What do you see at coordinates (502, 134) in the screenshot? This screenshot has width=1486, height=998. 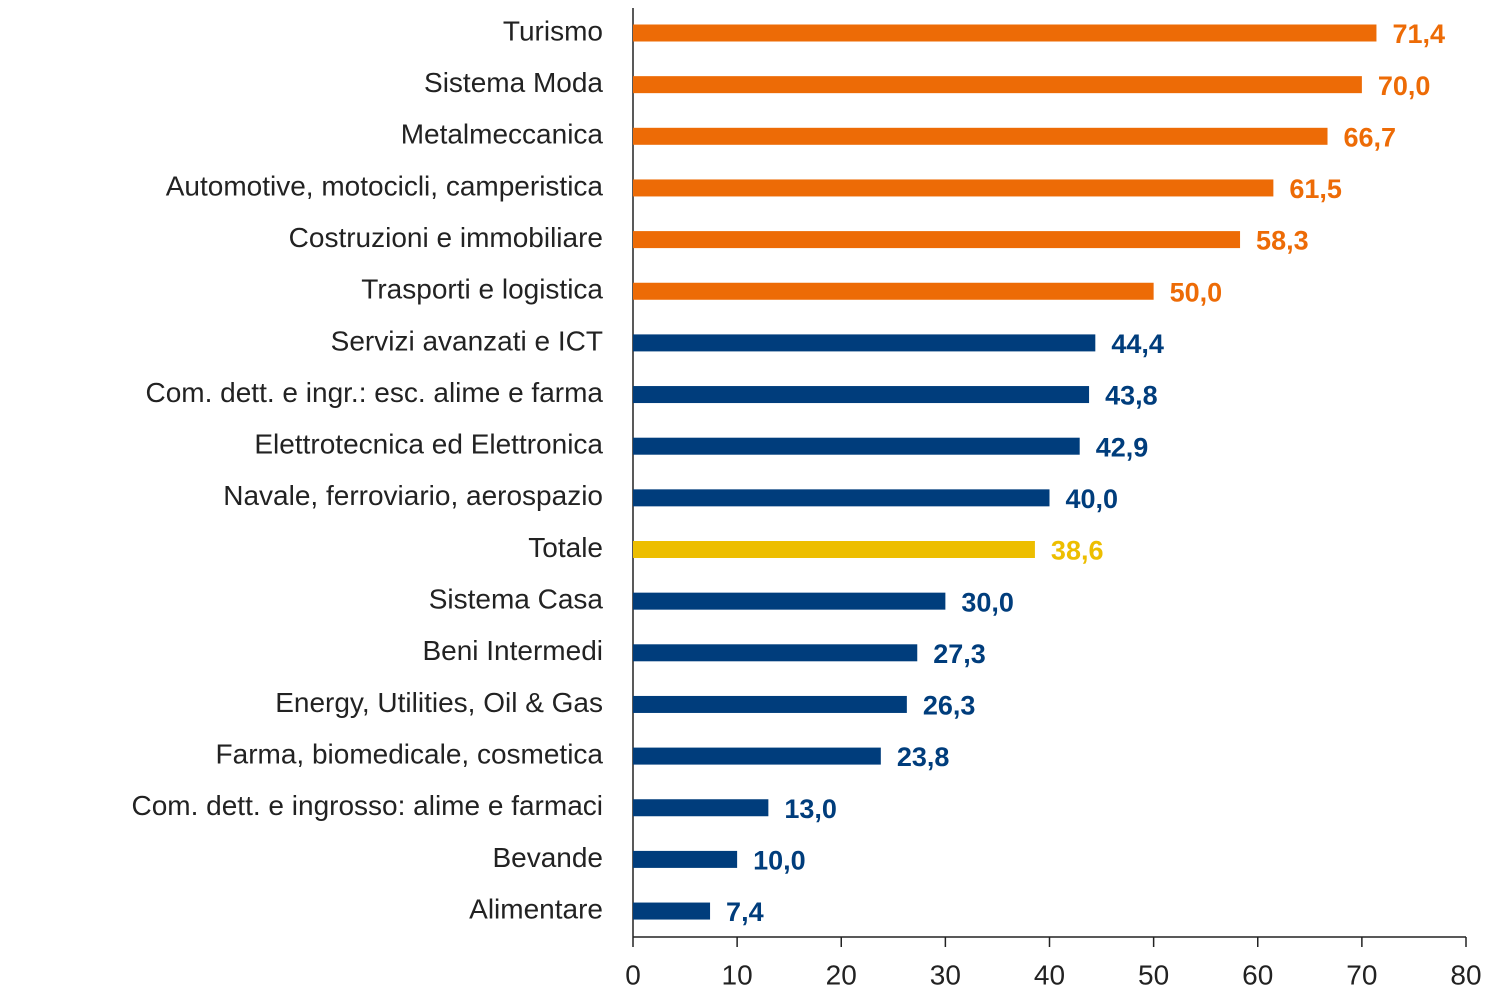 I see `y-tick-label: Metalmeccanica` at bounding box center [502, 134].